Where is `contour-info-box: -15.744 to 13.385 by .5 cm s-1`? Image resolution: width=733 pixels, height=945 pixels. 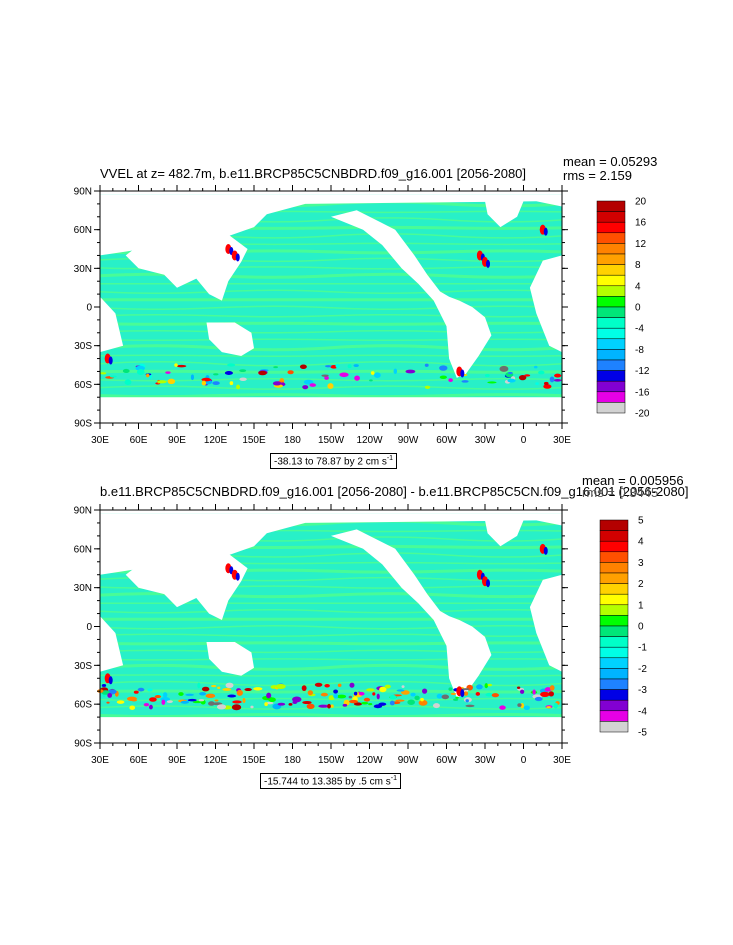 contour-info-box: -15.744 to 13.385 by .5 cm s-1 is located at coordinates (330, 781).